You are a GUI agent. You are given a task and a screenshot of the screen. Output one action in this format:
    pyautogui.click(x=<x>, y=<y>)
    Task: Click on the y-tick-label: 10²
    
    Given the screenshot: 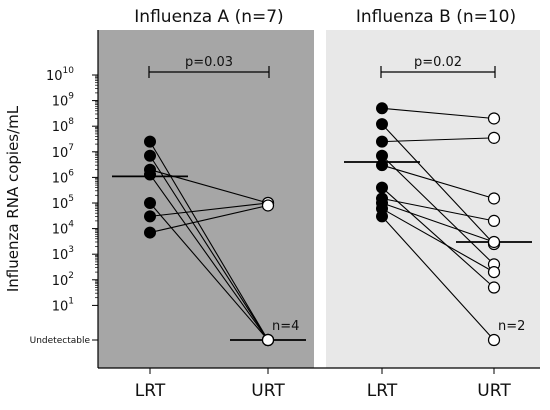 What is the action you would take?
    pyautogui.click(x=63, y=280)
    